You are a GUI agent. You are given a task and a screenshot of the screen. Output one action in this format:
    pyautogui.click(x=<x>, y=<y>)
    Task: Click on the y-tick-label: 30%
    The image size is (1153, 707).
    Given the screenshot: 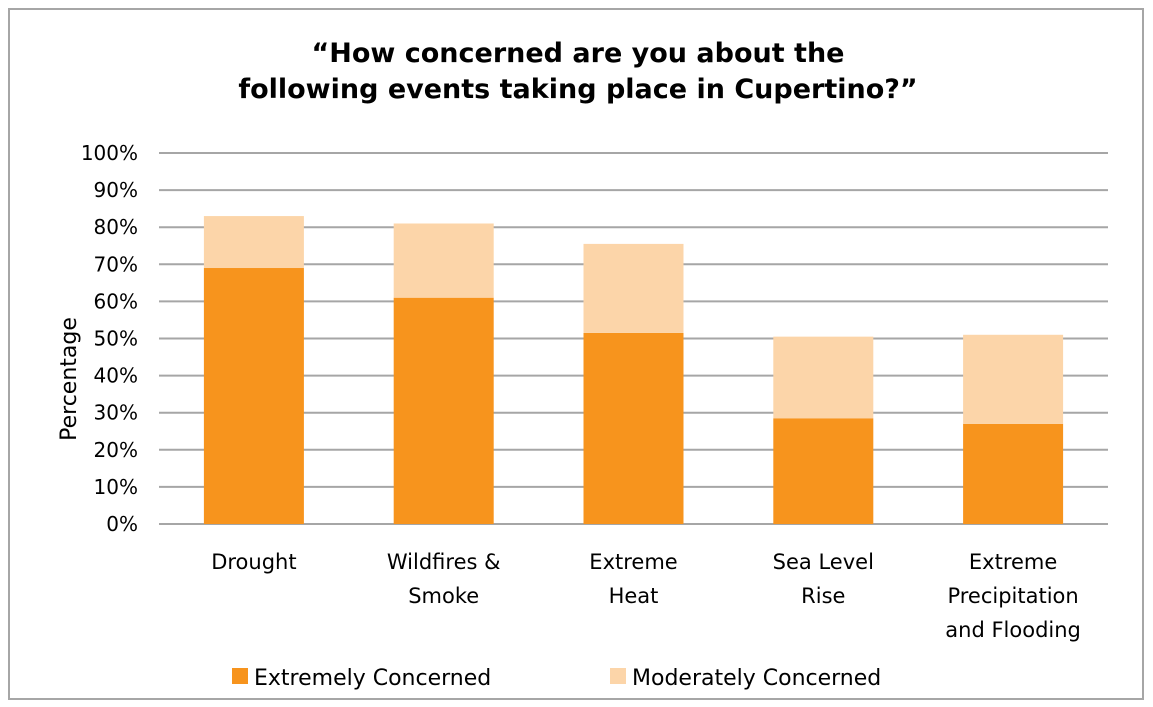 What is the action you would take?
    pyautogui.click(x=116, y=413)
    